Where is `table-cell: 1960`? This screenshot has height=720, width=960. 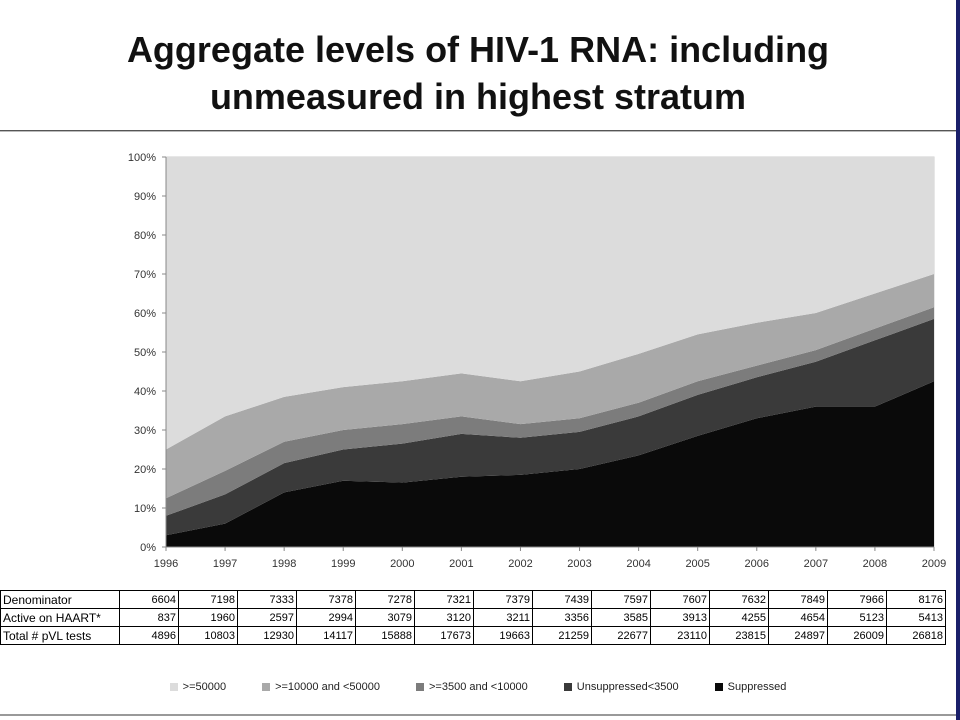 table-cell: 1960 is located at coordinates (208, 617).